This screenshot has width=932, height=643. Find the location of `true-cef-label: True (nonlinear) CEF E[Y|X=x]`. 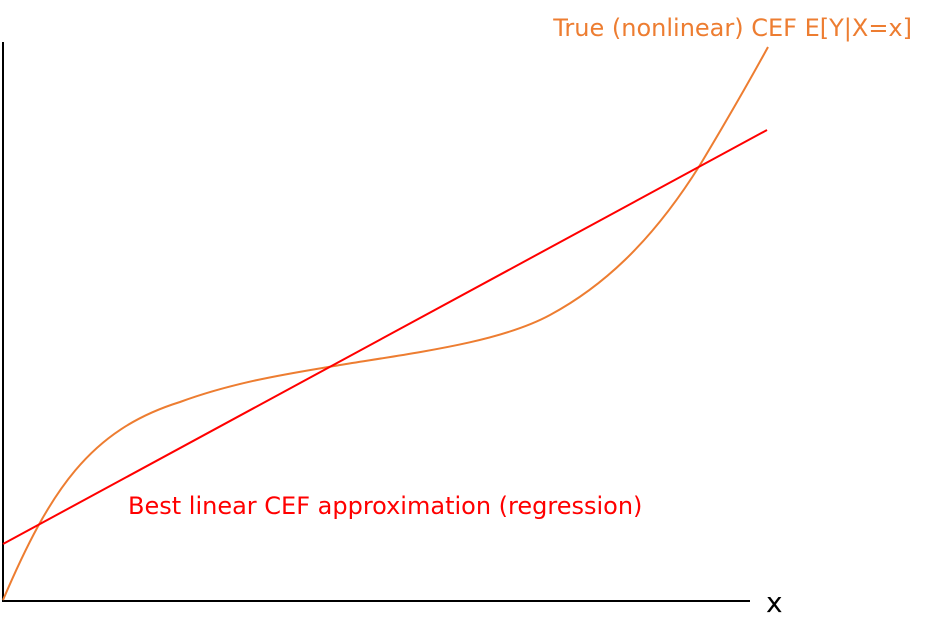

true-cef-label: True (nonlinear) CEF E[Y|X=x] is located at coordinates (732, 28).